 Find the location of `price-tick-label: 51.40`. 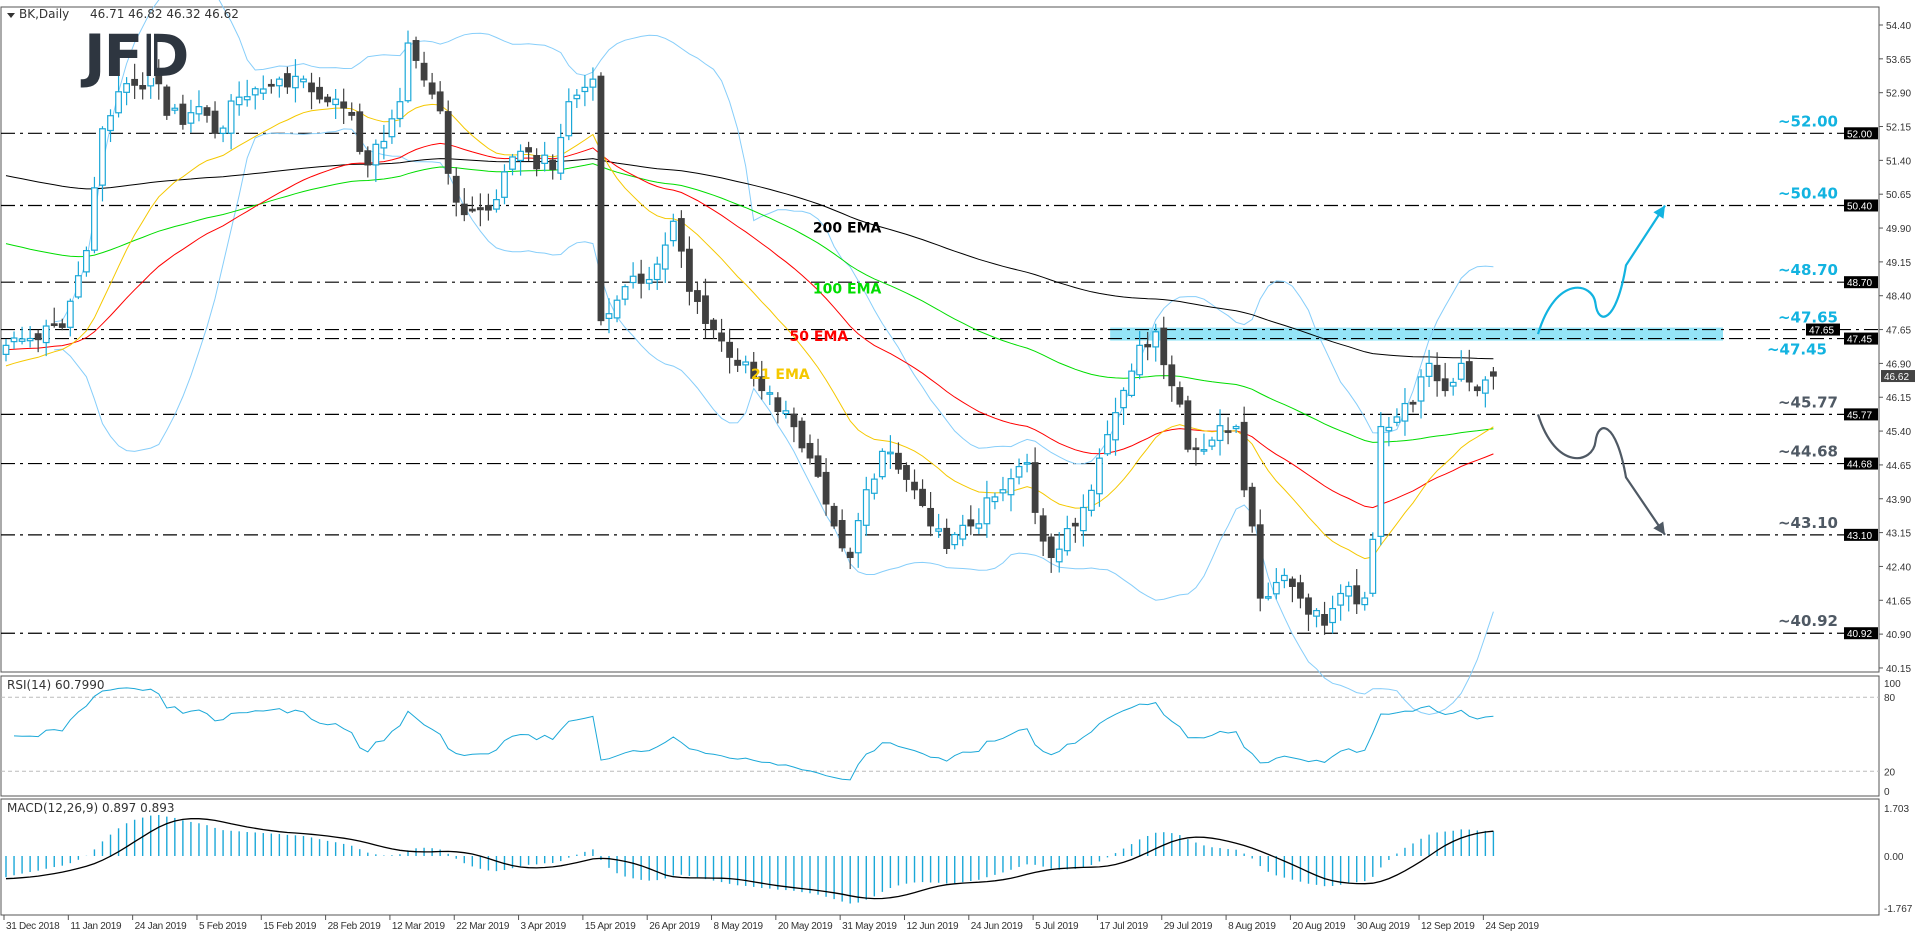

price-tick-label: 51.40 is located at coordinates (1898, 161).